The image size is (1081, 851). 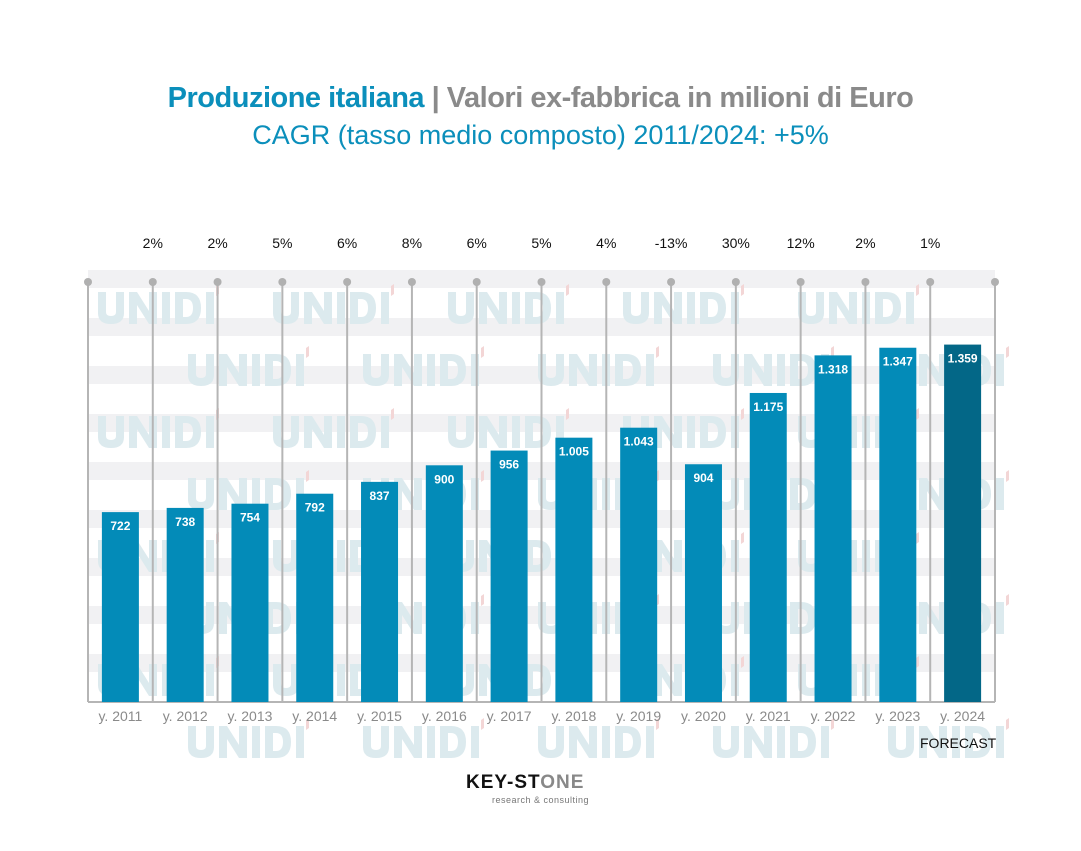 I want to click on title-main: Produzione italiana, so click(x=296, y=98).